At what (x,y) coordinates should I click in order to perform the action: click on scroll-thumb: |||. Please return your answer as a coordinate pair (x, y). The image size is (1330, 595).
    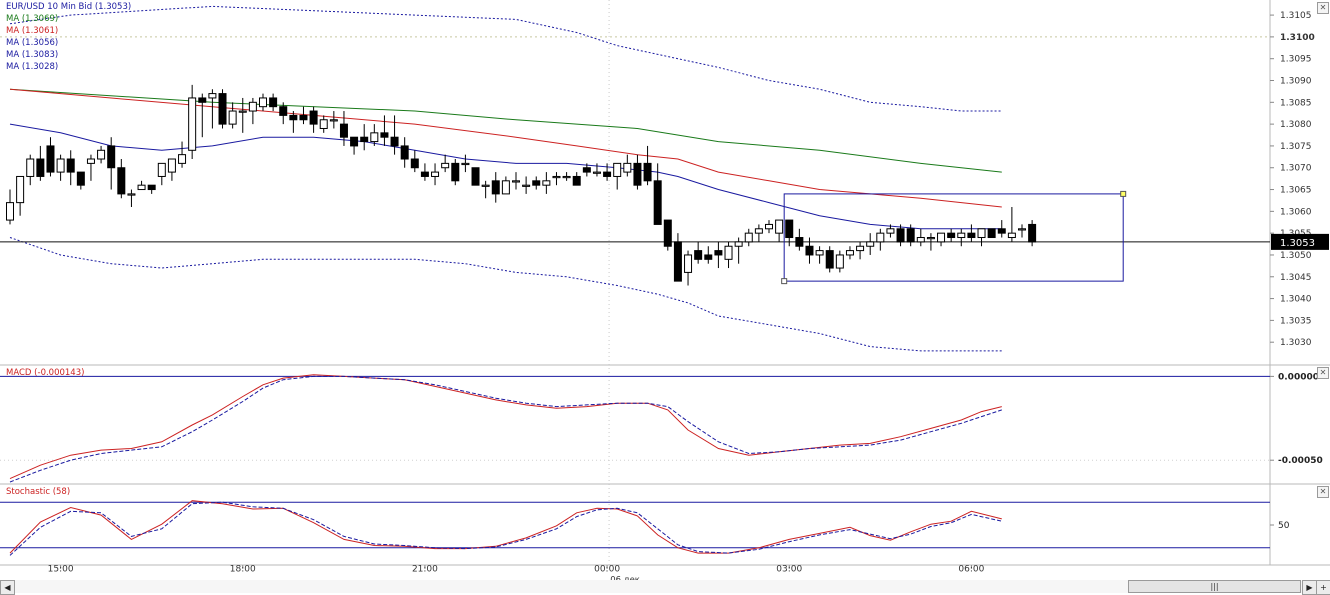
    Looking at the image, I should click on (1214, 586).